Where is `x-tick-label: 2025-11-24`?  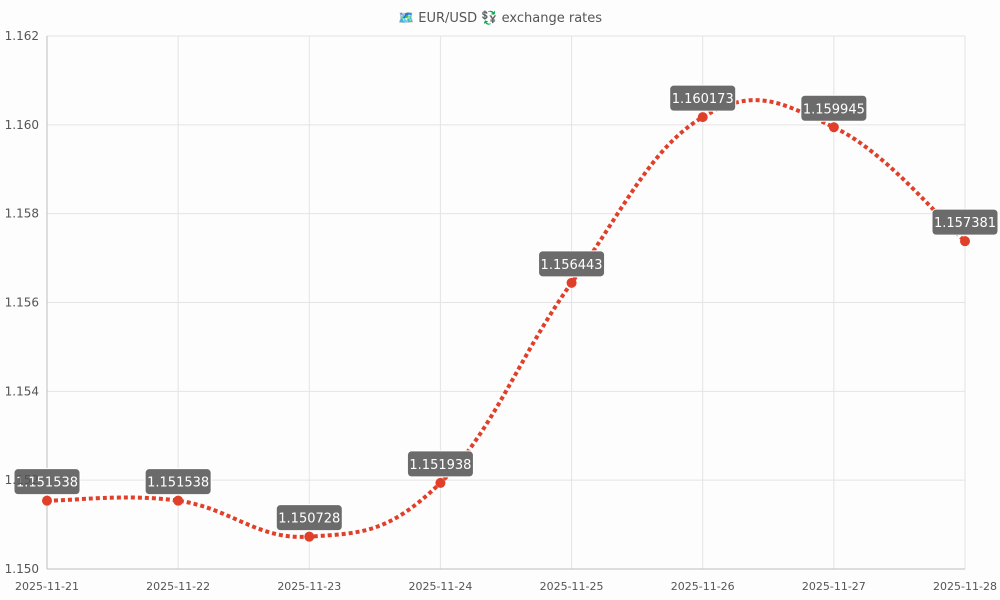
x-tick-label: 2025-11-24 is located at coordinates (440, 586).